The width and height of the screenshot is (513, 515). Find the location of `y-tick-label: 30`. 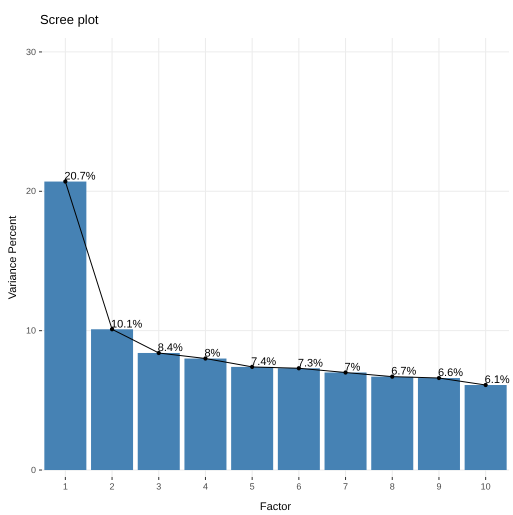

y-tick-label: 30 is located at coordinates (31, 51).